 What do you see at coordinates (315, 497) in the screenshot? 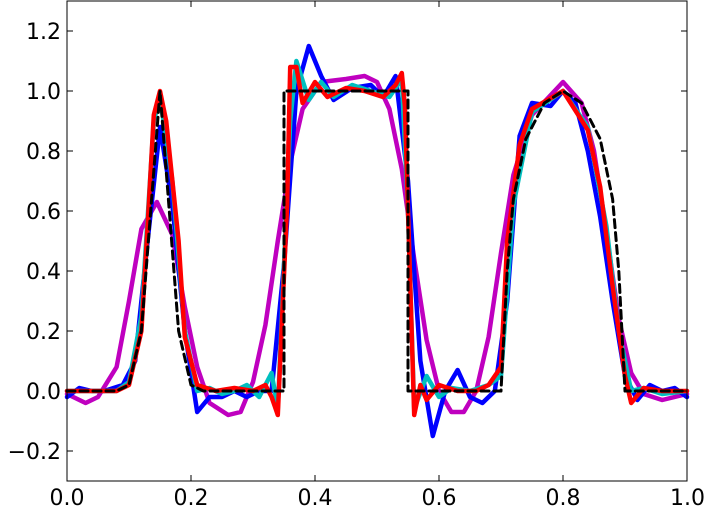
I see `x-tick-label: 0.4` at bounding box center [315, 497].